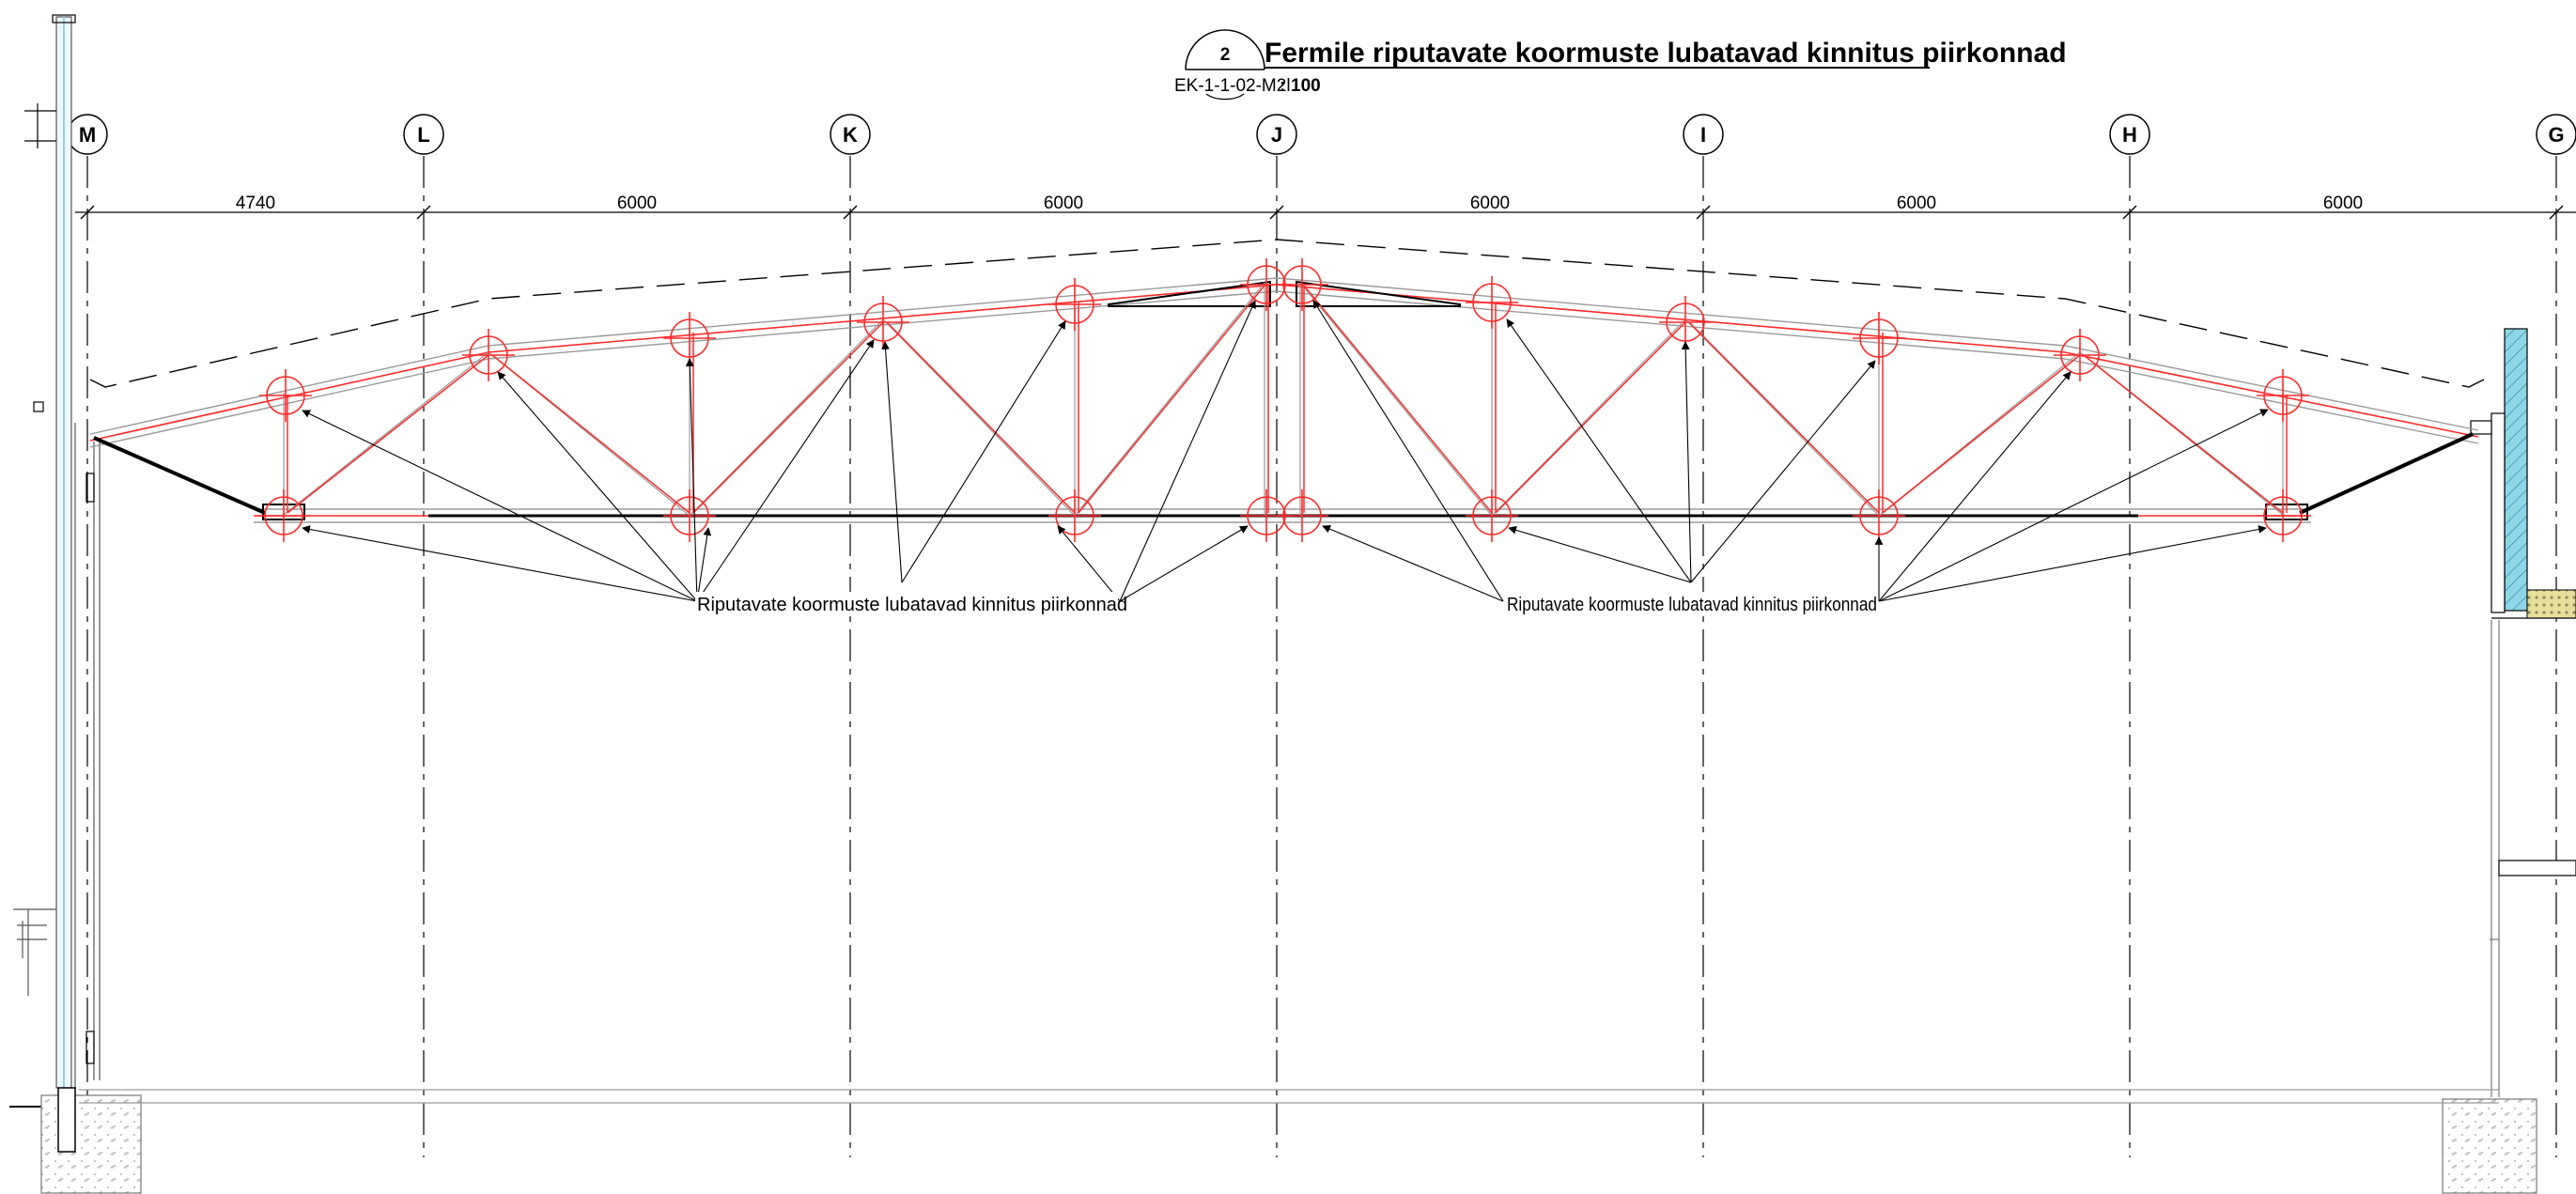  I want to click on view-scale: 100, so click(1306, 86).